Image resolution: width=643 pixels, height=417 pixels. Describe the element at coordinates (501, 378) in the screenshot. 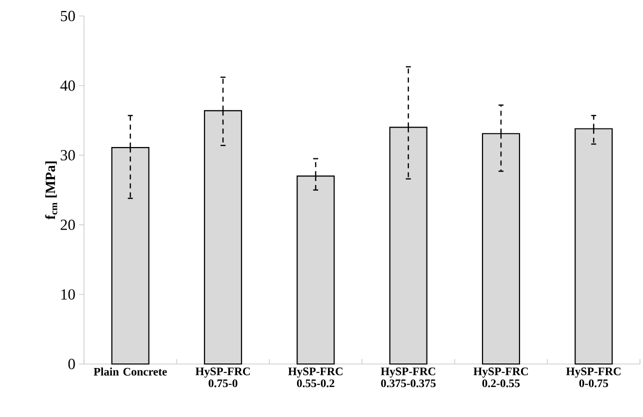

I see `x-tick-label: HySP-FRC 0.2-0.55` at that location.